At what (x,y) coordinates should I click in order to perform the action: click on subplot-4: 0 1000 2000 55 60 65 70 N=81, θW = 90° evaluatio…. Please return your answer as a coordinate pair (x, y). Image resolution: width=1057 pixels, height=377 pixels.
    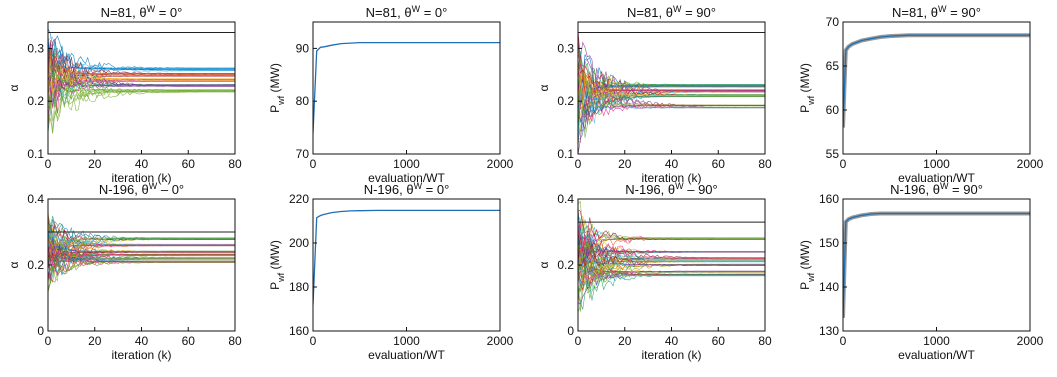
    Looking at the image, I should click on (921, 94).